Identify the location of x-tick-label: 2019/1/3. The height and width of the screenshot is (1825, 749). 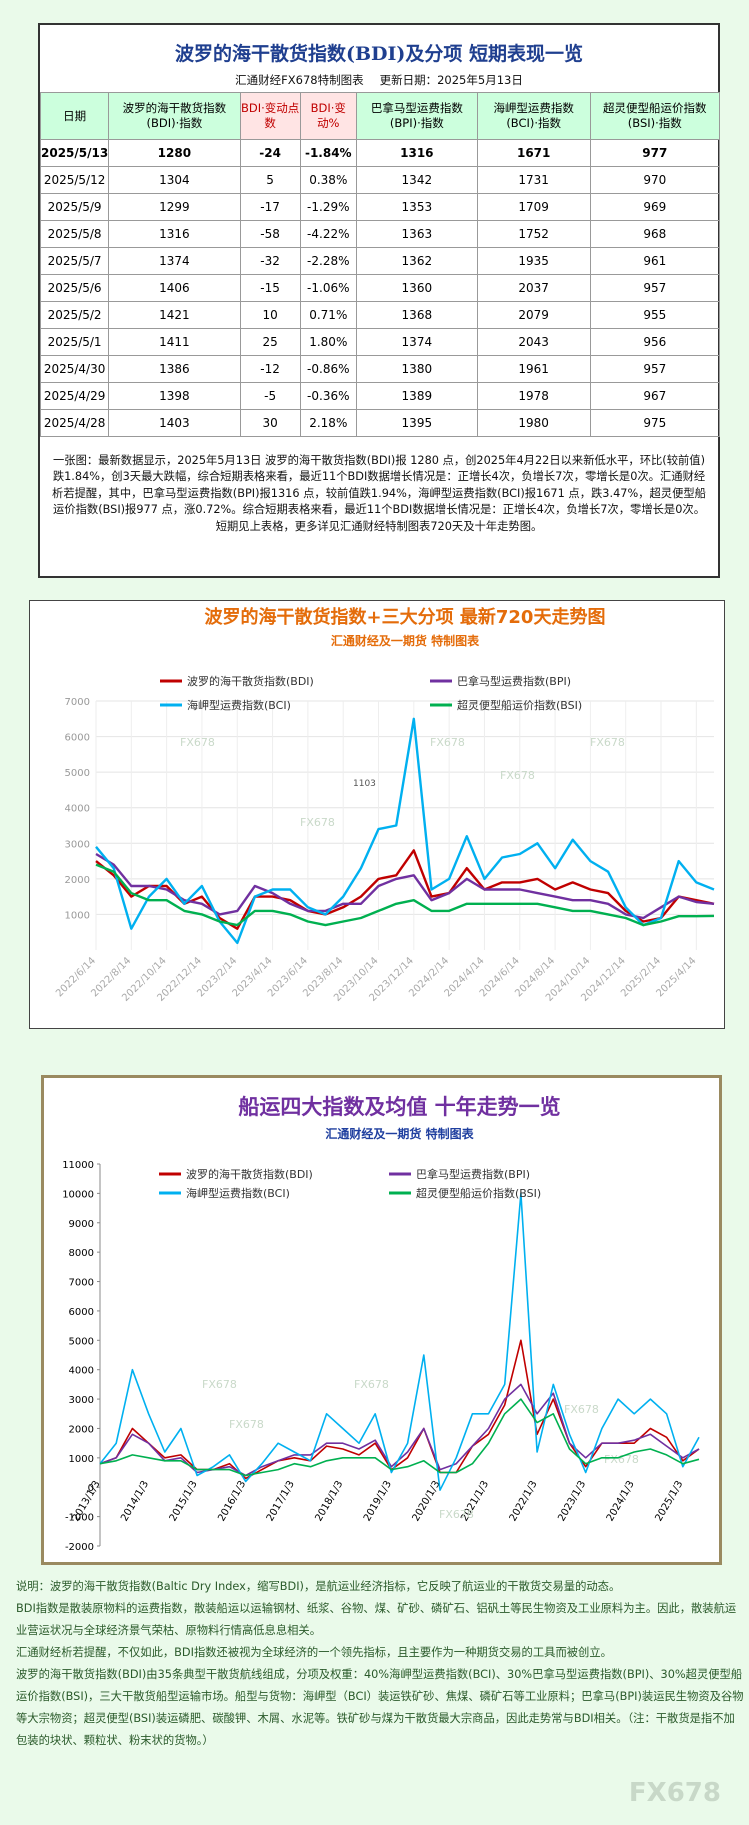
(378, 1501).